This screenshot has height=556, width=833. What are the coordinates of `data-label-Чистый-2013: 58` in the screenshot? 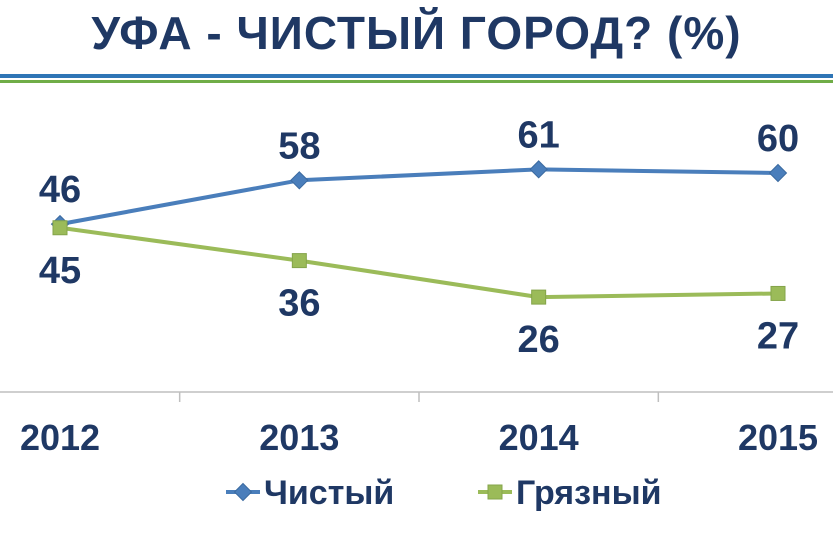 It's located at (299, 146).